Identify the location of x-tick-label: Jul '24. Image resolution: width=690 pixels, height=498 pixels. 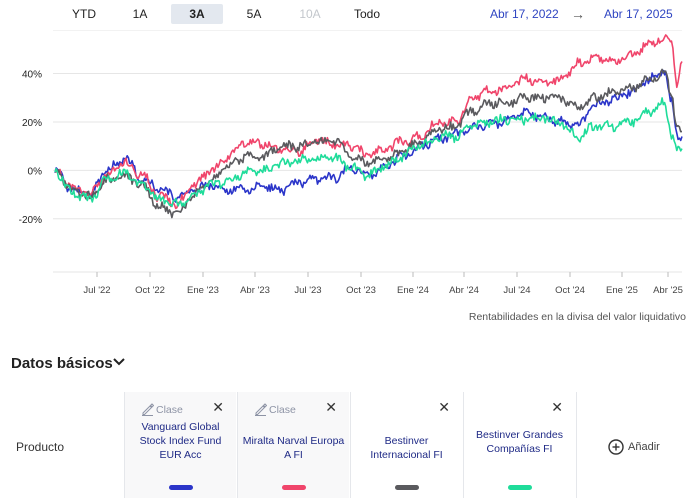
(516, 290).